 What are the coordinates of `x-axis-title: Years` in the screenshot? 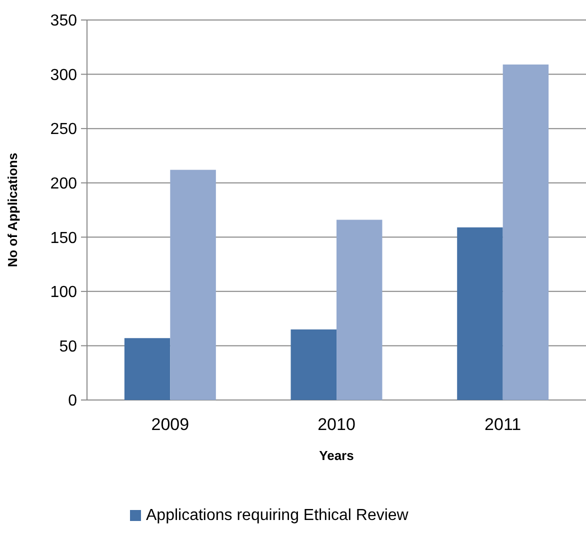 It's located at (336, 455).